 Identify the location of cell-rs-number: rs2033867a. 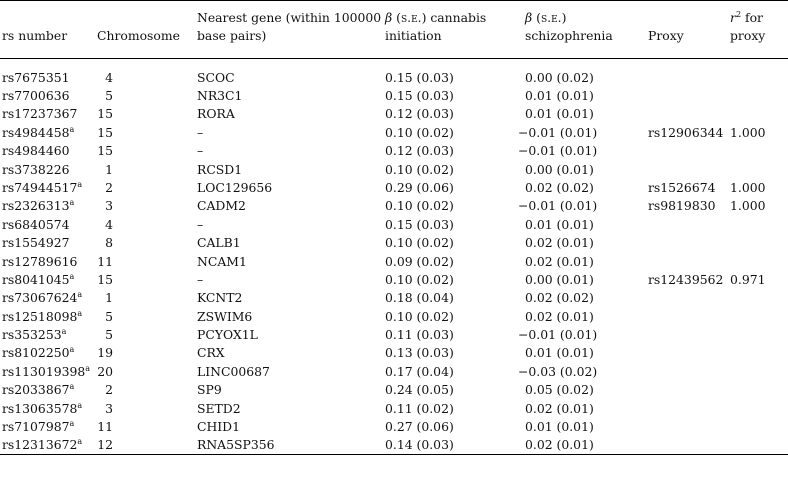
(48, 390).